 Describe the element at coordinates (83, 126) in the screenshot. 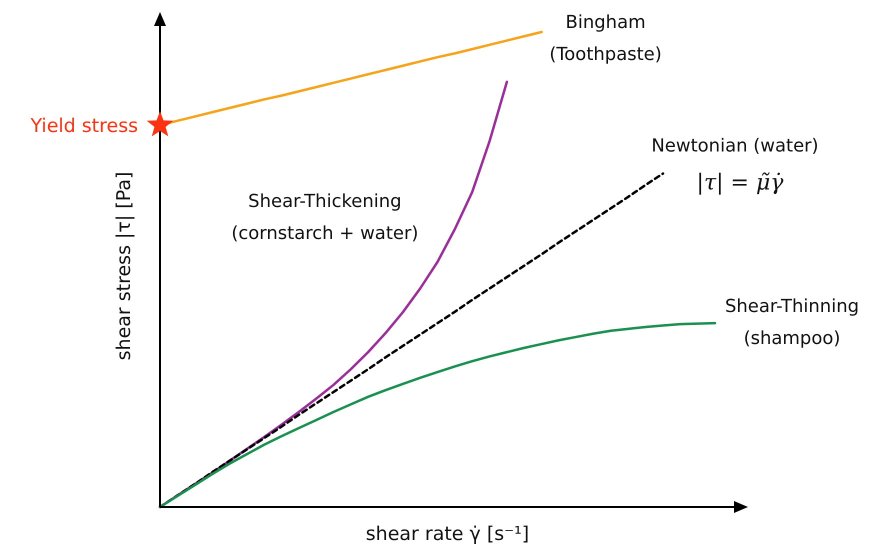

I see `text: Yield stress` at that location.